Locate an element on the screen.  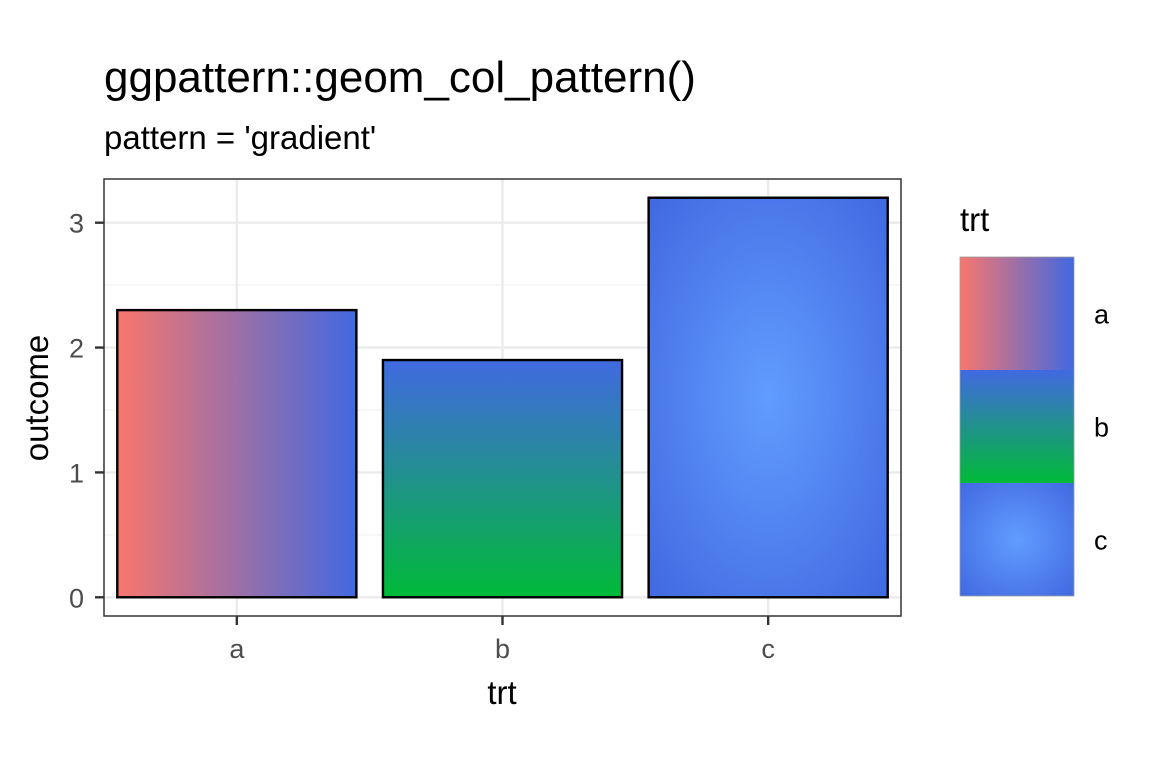
bar-b is located at coordinates (502, 478).